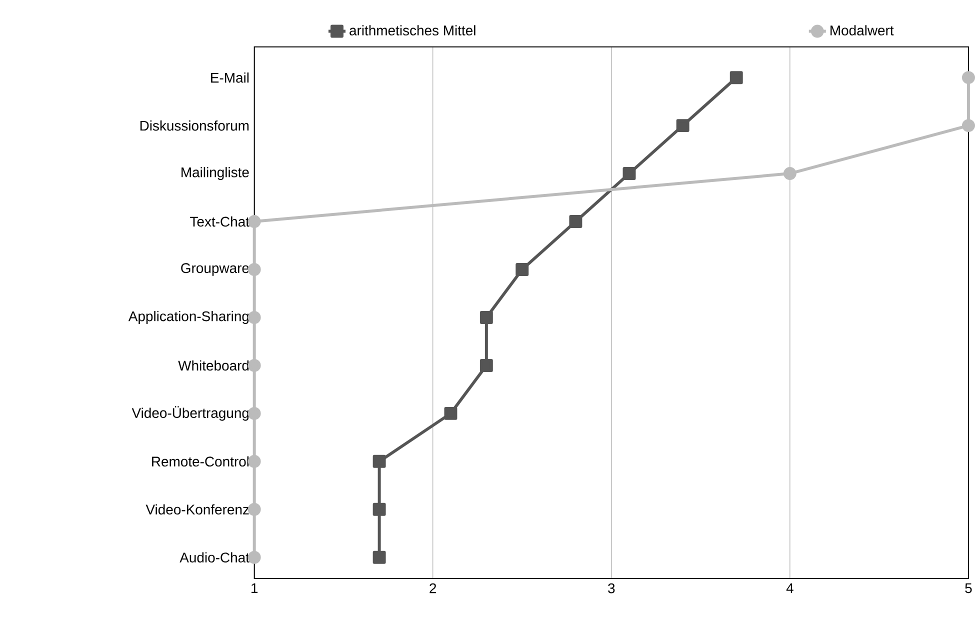  Describe the element at coordinates (215, 269) in the screenshot. I see `y-tick-label: Groupware` at that location.